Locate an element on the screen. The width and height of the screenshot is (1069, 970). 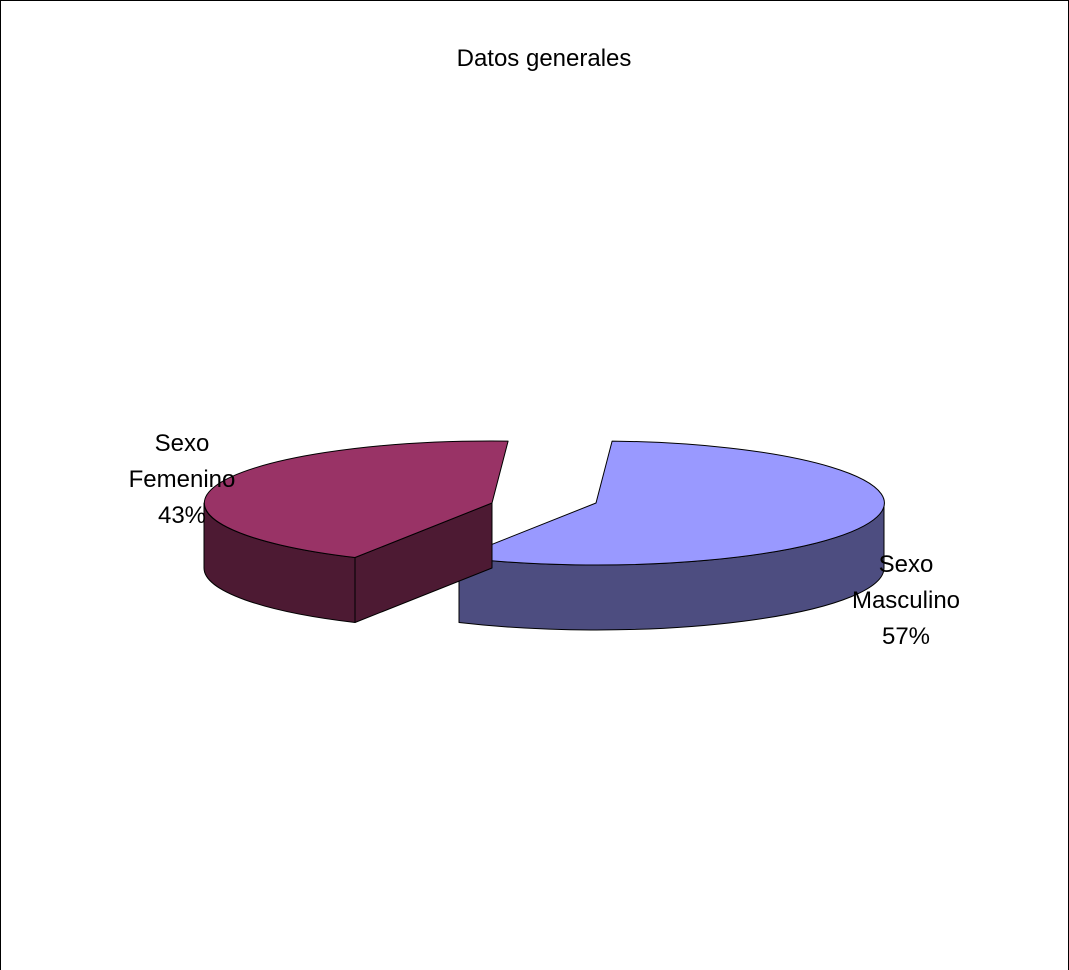
slice-label-line: Masculino is located at coordinates (906, 600).